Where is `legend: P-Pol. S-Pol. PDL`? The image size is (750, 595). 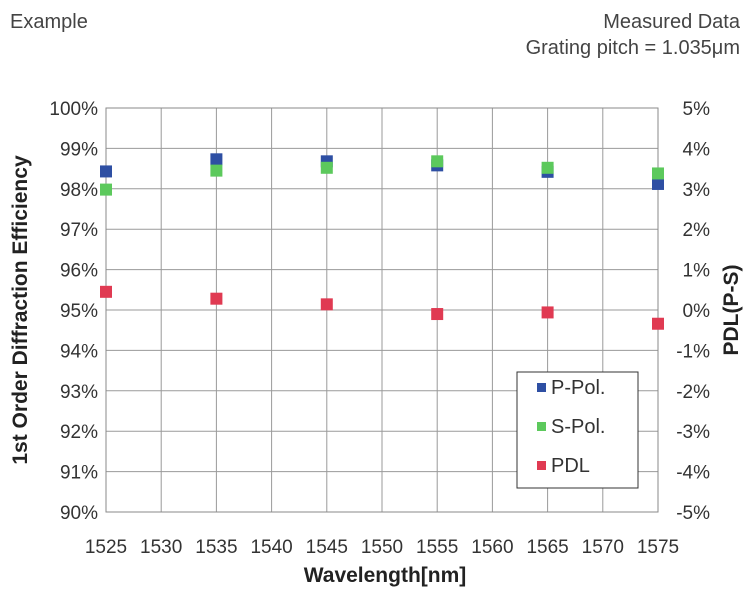
legend: P-Pol. S-Pol. PDL is located at coordinates (577, 430).